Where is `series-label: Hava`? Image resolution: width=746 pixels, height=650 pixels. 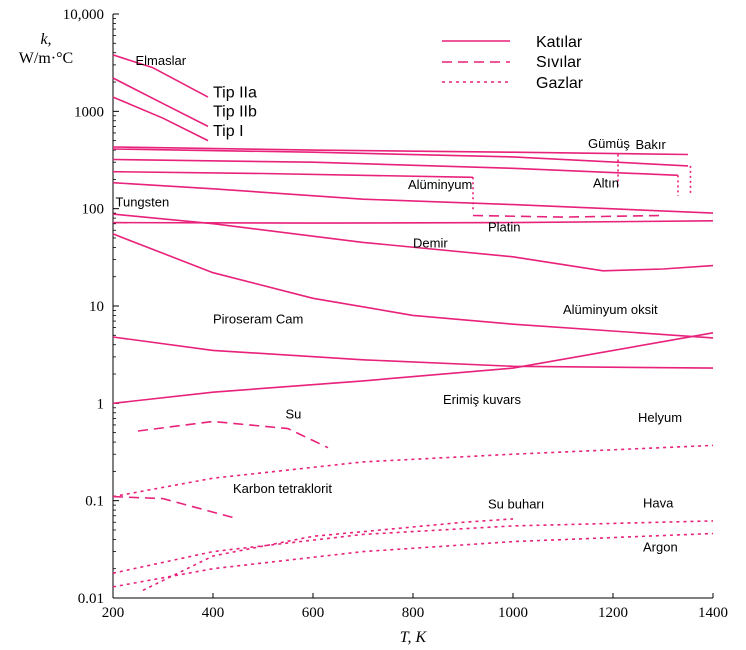
series-label: Hava is located at coordinates (658, 503).